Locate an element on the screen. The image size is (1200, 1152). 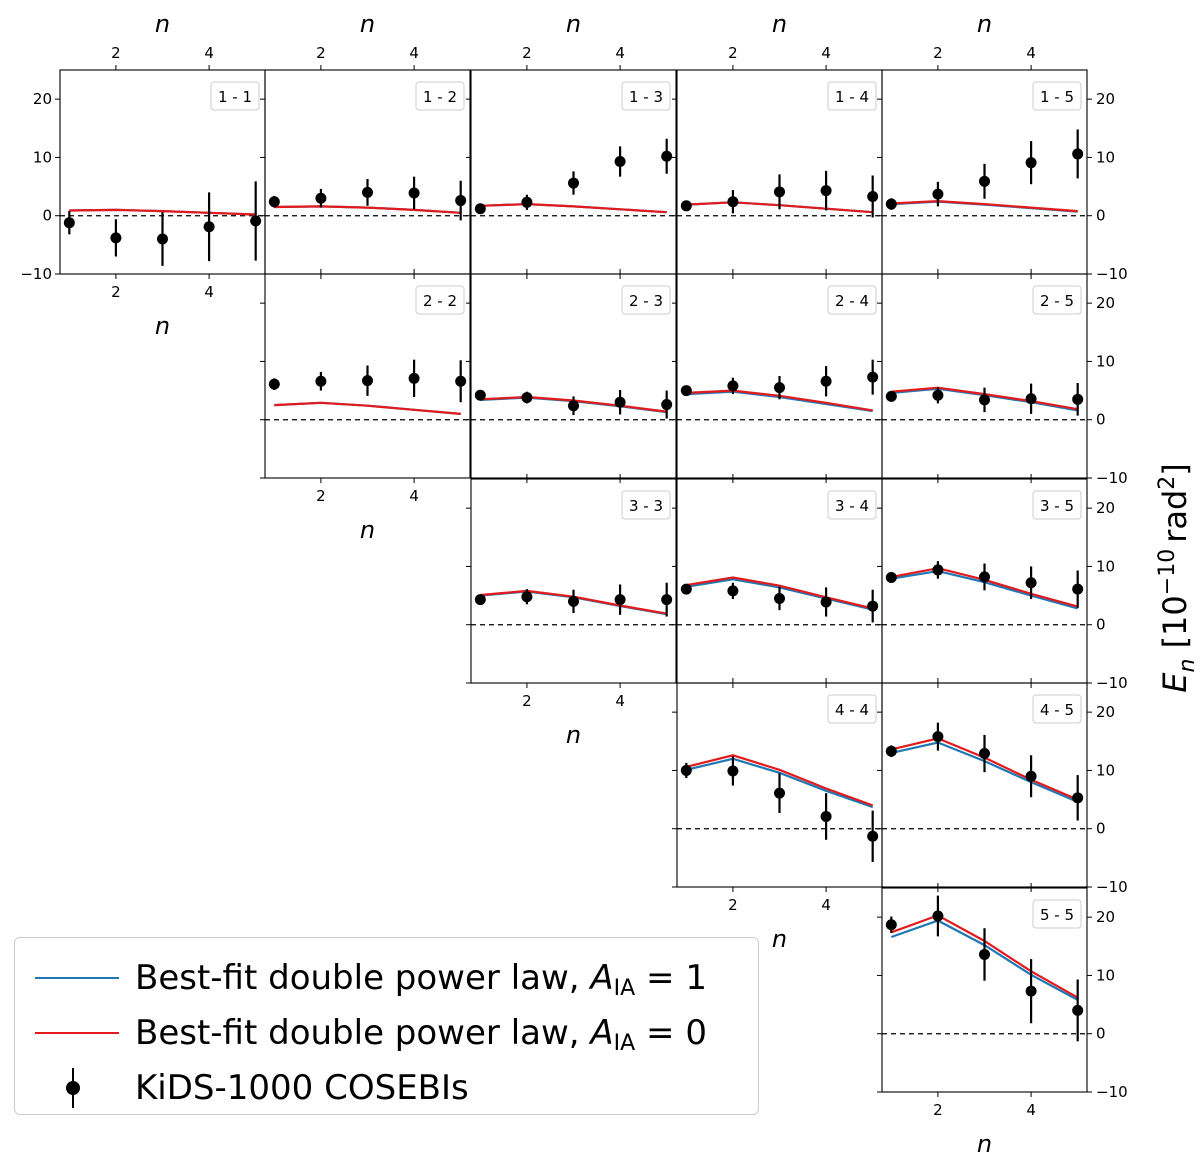
legend-suffix: = 1 is located at coordinates (671, 978).